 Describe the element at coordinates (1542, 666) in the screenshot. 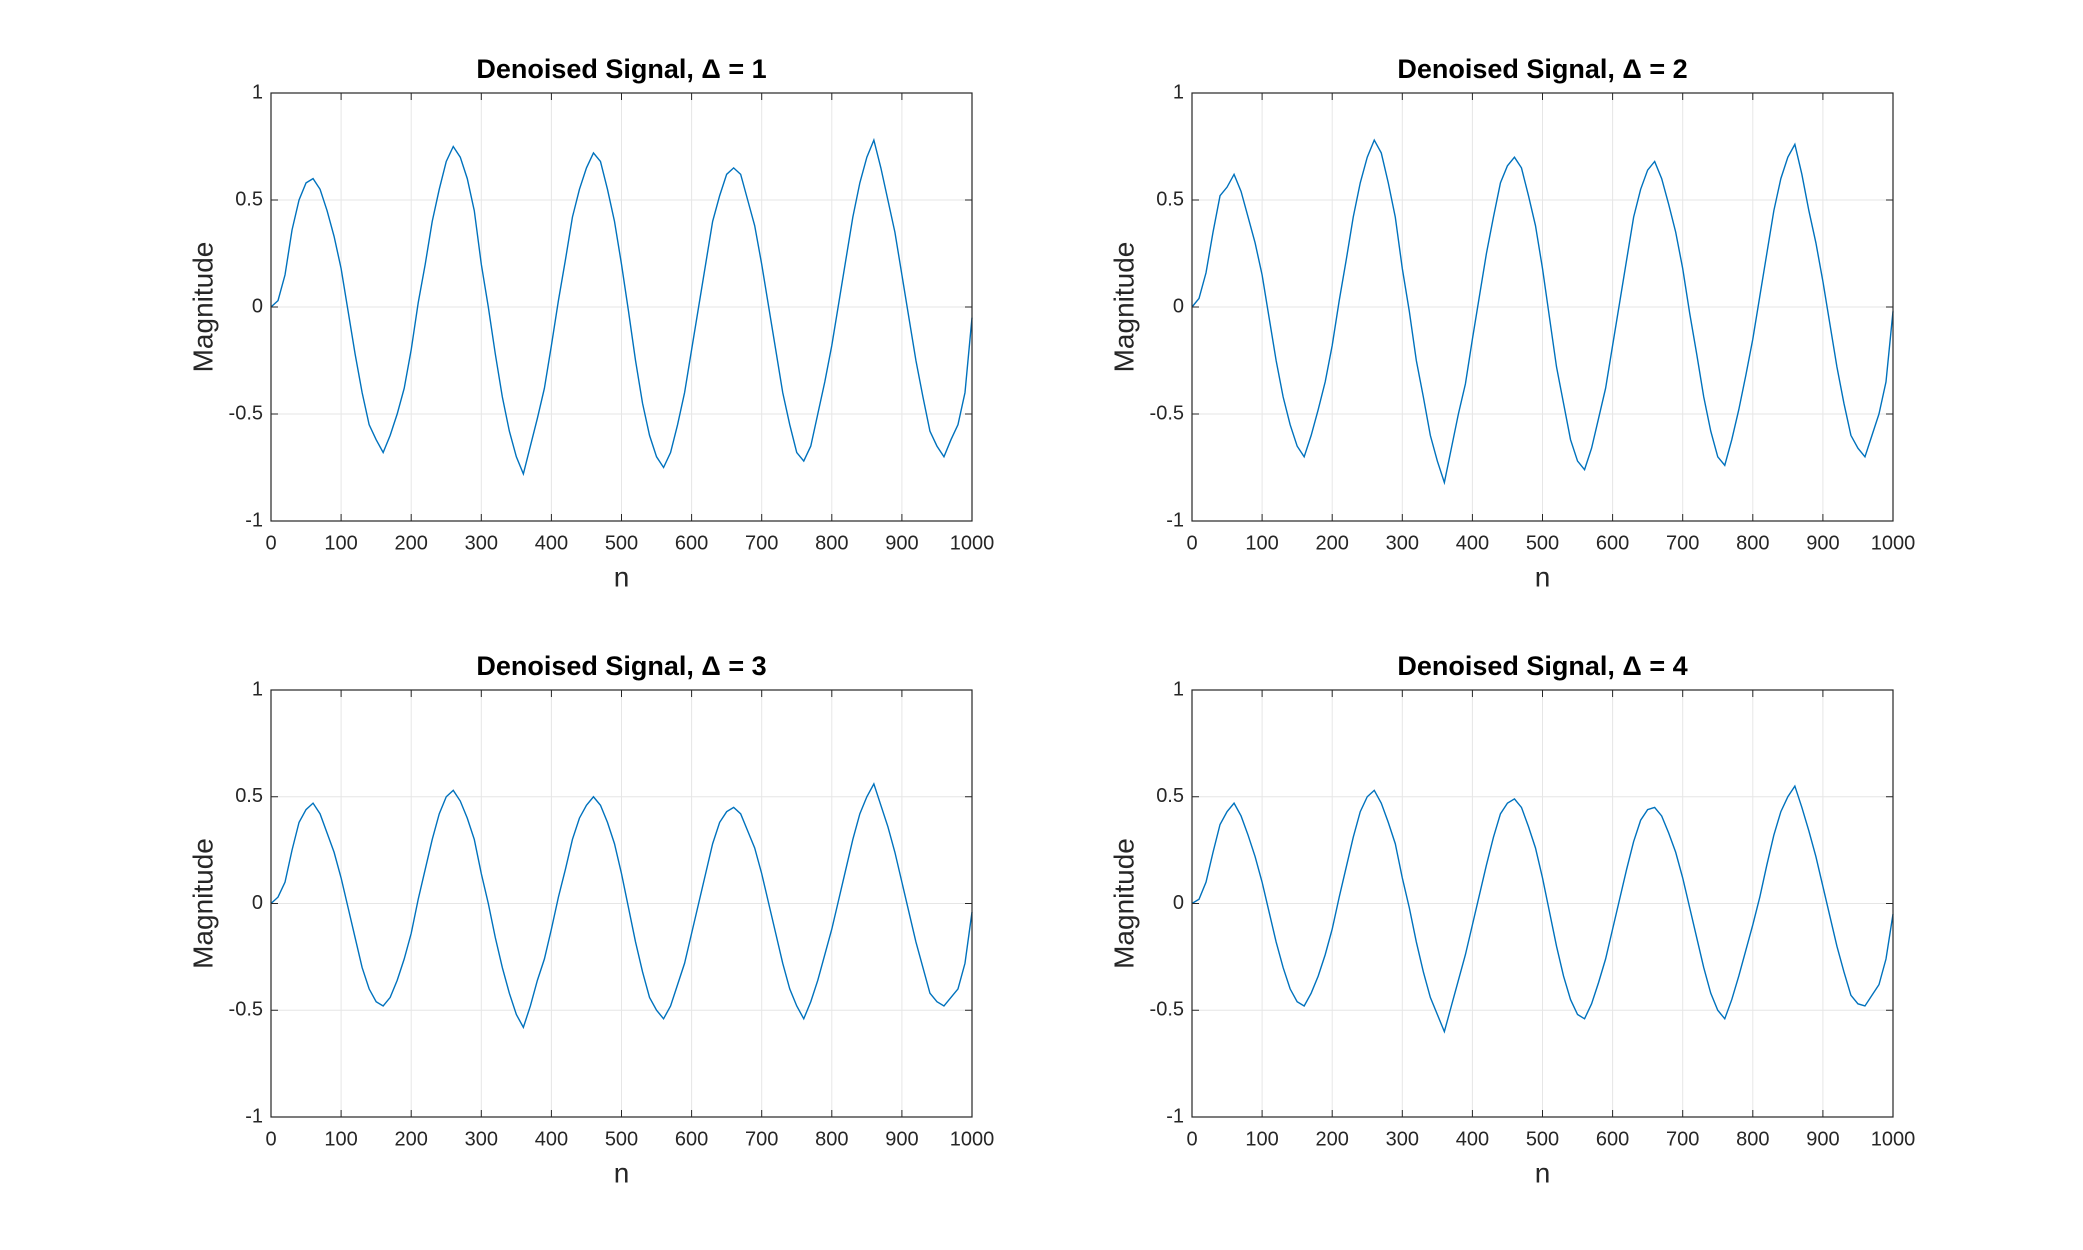

I see `chart-title: Denoised Signal, Δ = 4` at that location.